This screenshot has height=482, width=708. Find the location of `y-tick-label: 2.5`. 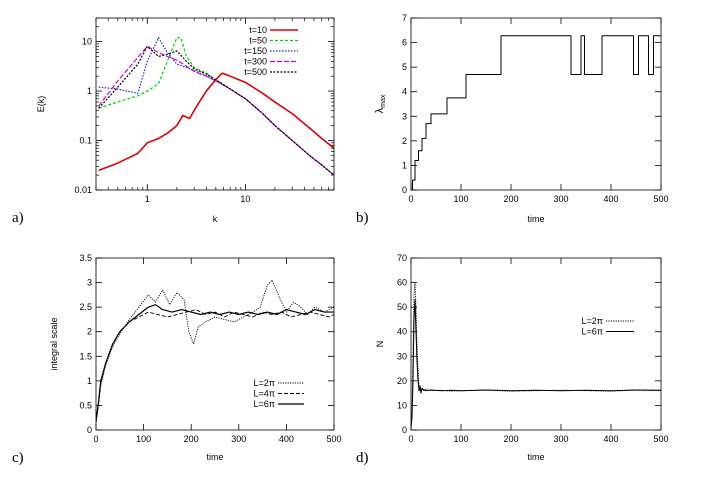

y-tick-label: 2.5 is located at coordinates (85, 307).